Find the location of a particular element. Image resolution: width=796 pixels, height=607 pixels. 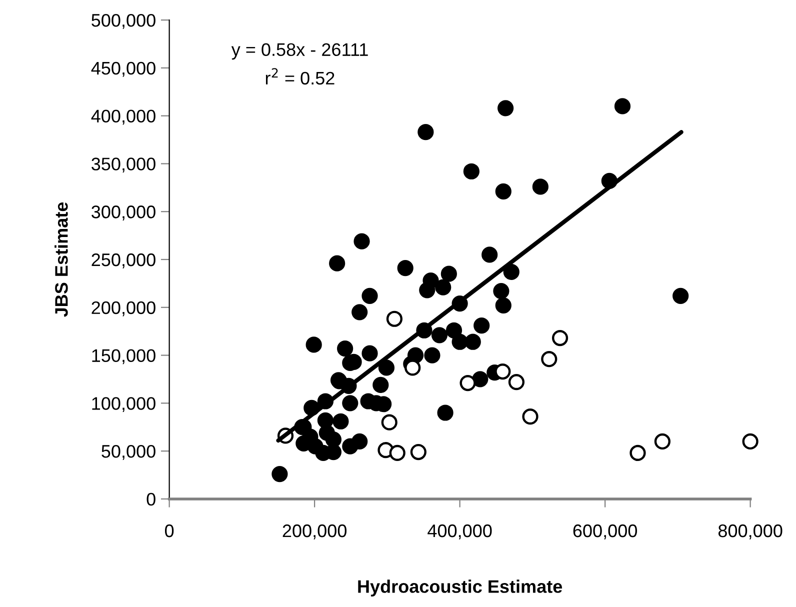

y-axis-title: JBS Estimate is located at coordinates (61, 259).